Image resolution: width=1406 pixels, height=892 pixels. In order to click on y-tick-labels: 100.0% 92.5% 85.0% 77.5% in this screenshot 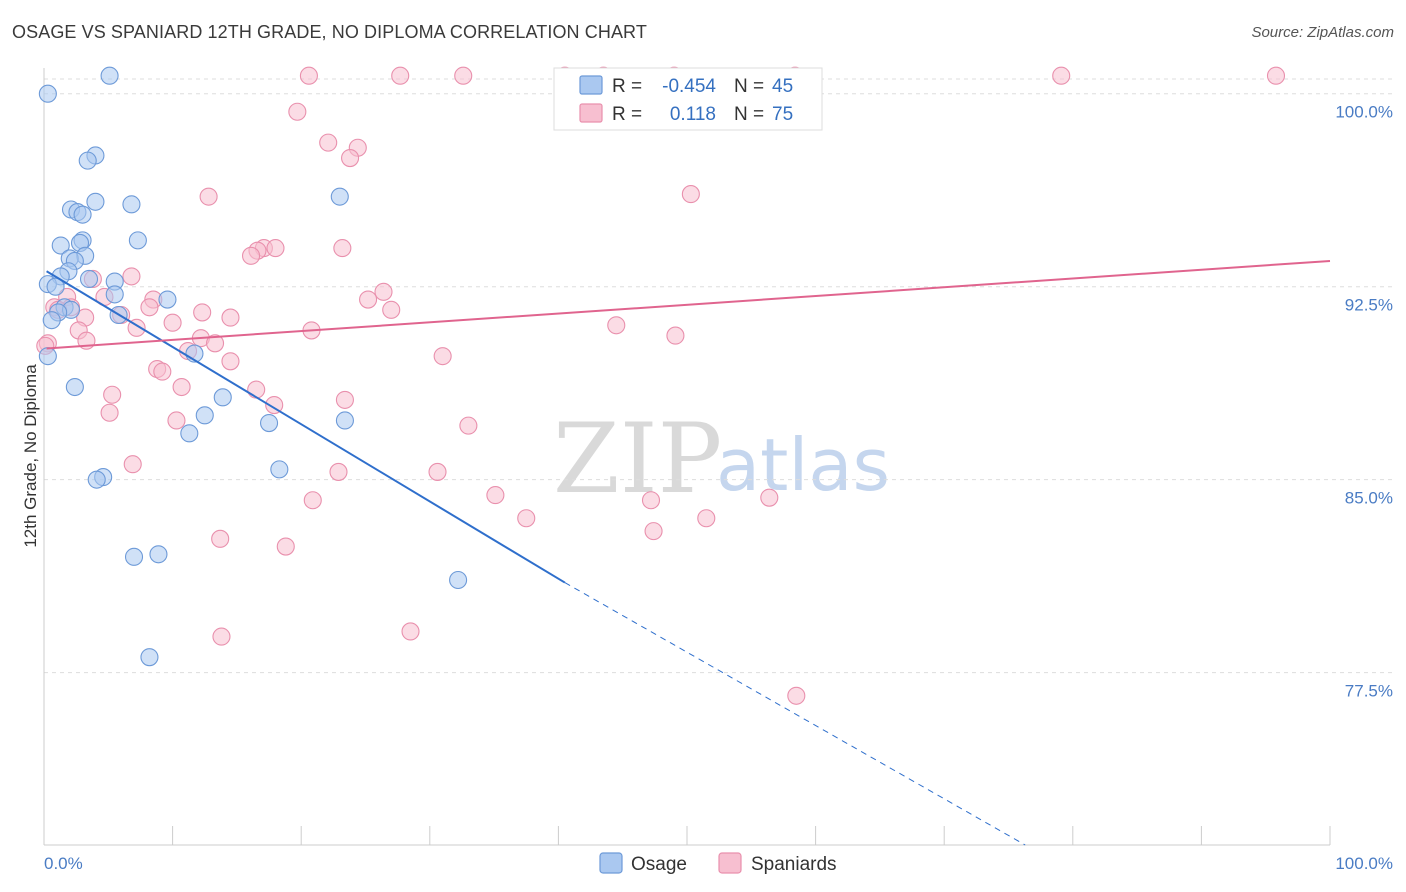, I will do `click(1364, 402)`.